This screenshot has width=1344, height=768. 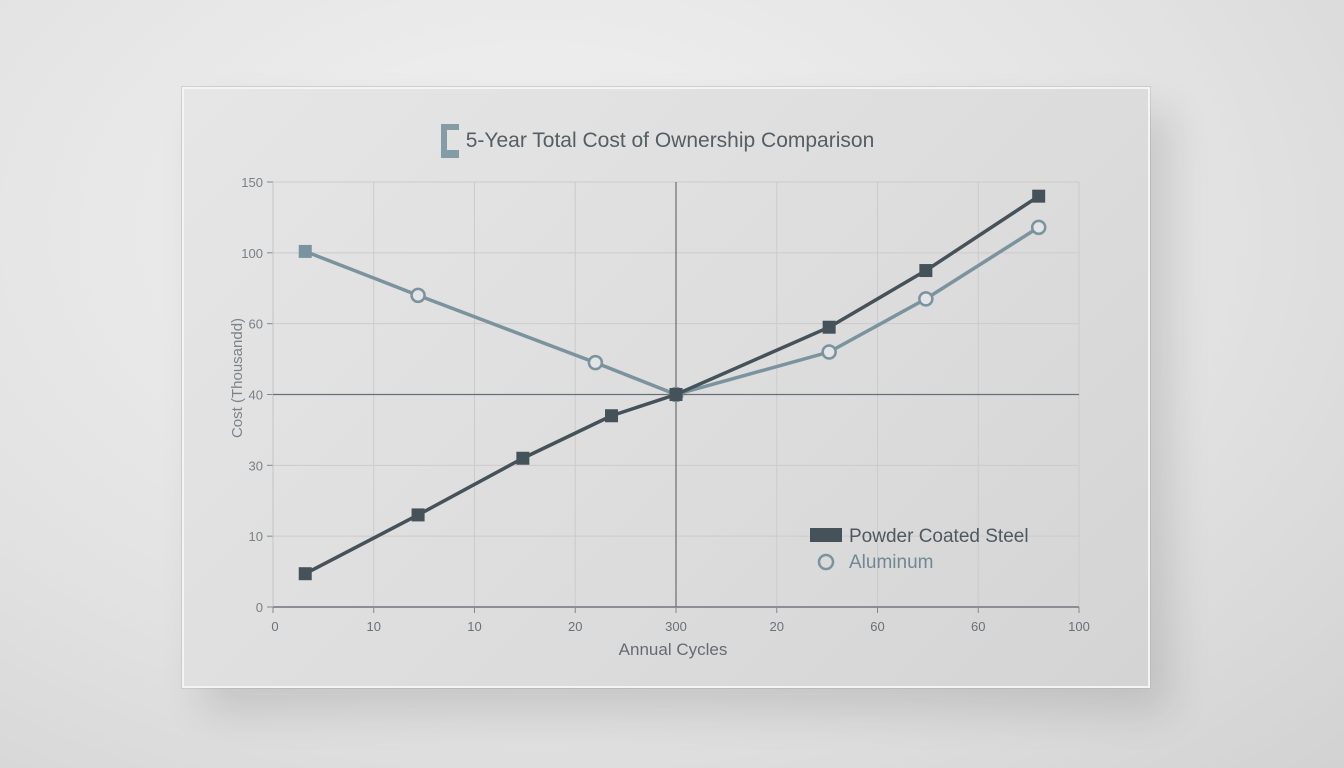 What do you see at coordinates (891, 562) in the screenshot?
I see `legend-label-aluminum: Aluminum` at bounding box center [891, 562].